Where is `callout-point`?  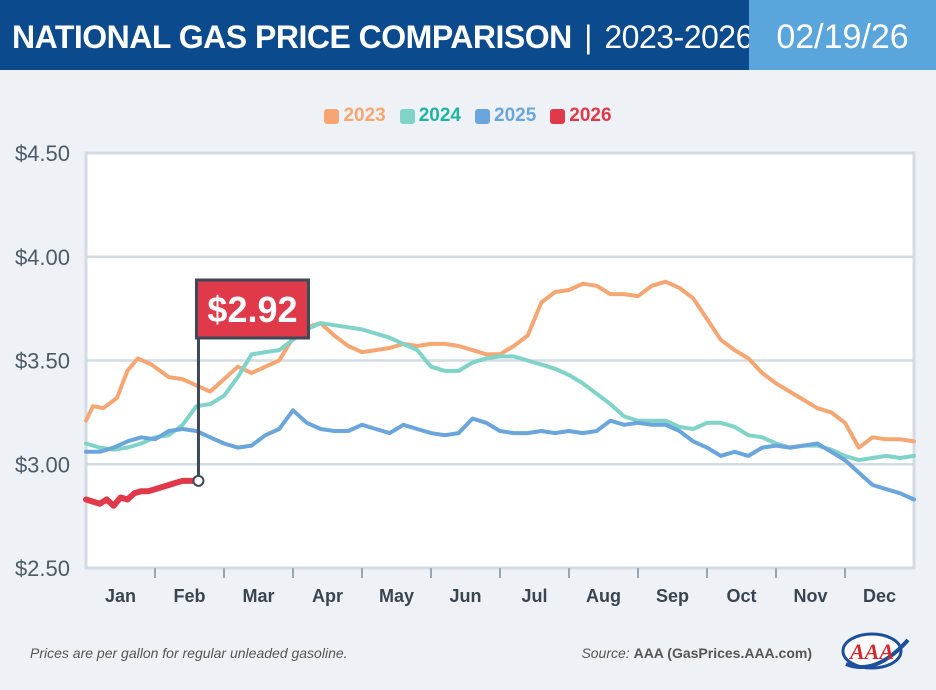 callout-point is located at coordinates (198, 480).